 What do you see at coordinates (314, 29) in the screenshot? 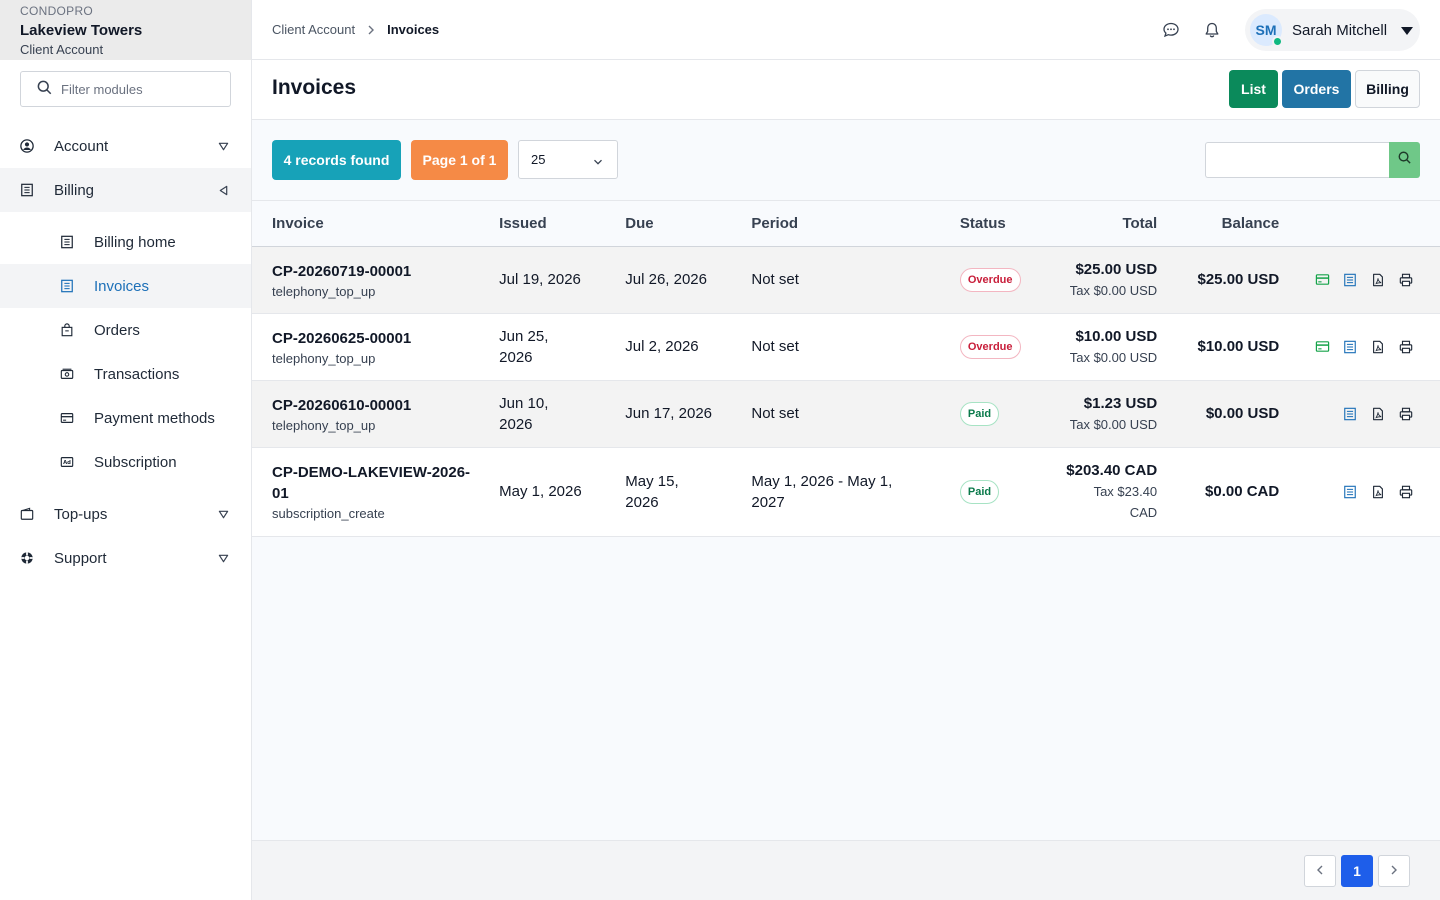
I see `breadcrumb-client-account: Client Account` at bounding box center [314, 29].